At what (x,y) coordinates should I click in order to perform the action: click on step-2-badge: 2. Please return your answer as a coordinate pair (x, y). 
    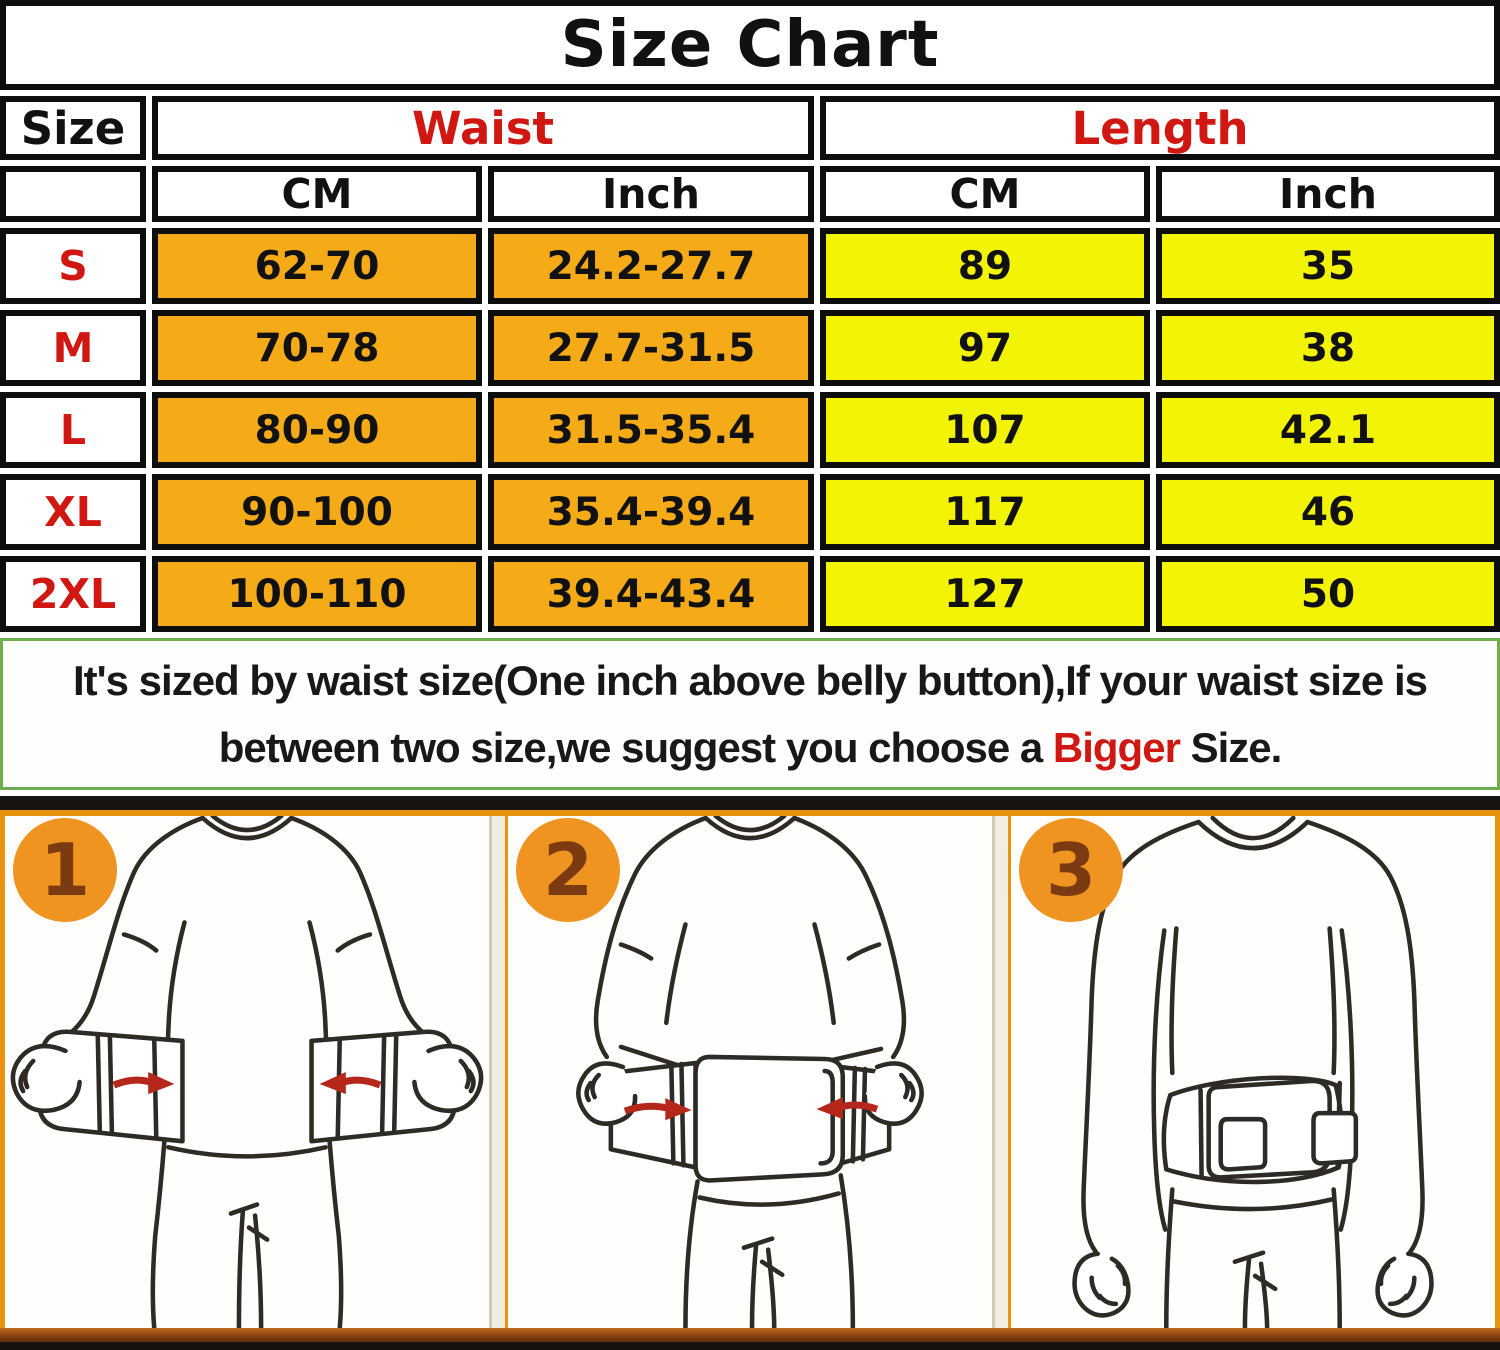
    Looking at the image, I should click on (568, 870).